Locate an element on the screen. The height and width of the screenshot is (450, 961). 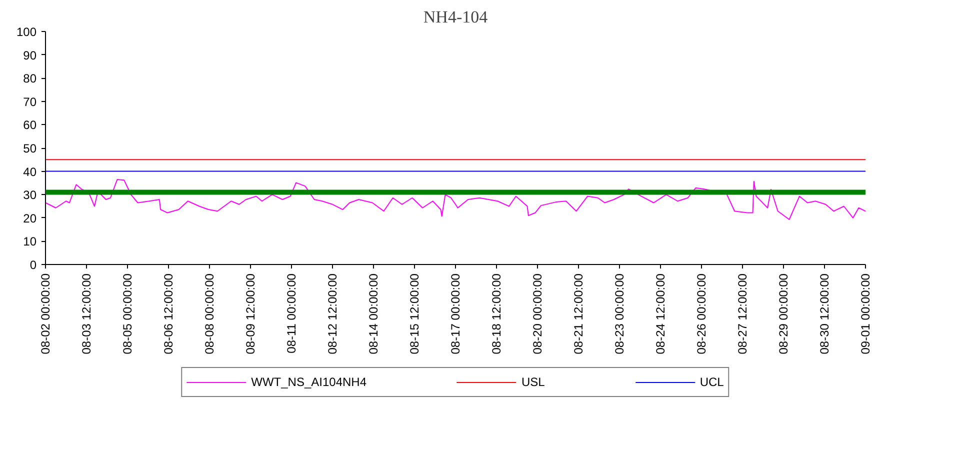
x-tick-label: 08-20 00:00:00 is located at coordinates (537, 313).